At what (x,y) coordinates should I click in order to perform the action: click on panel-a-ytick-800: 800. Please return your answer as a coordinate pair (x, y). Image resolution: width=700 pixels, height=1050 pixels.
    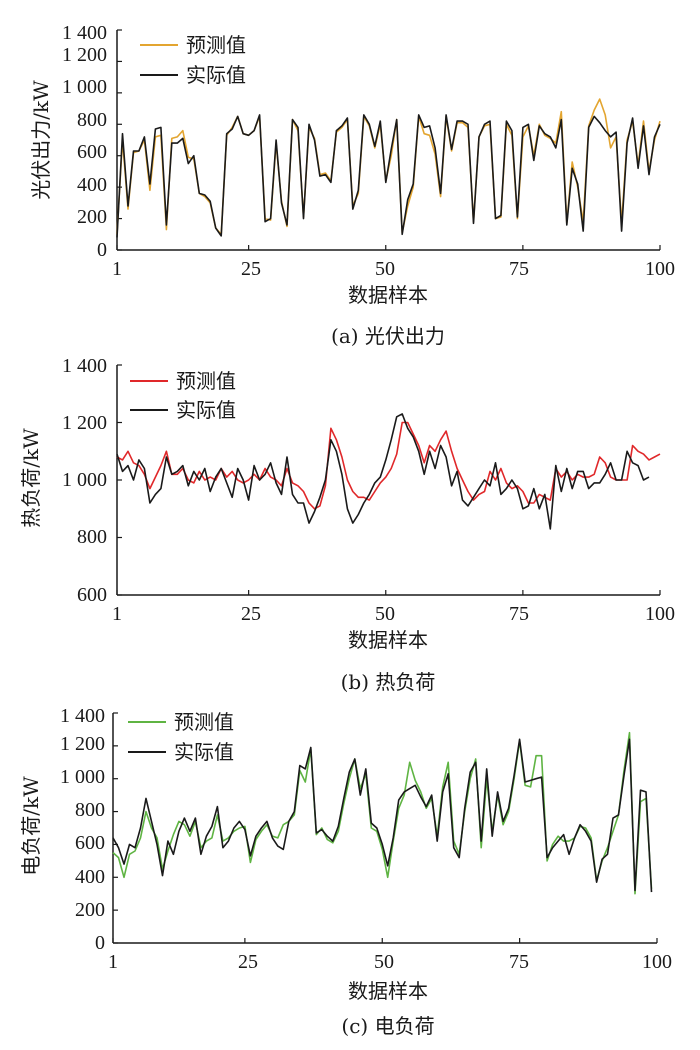
    Looking at the image, I should click on (92, 120).